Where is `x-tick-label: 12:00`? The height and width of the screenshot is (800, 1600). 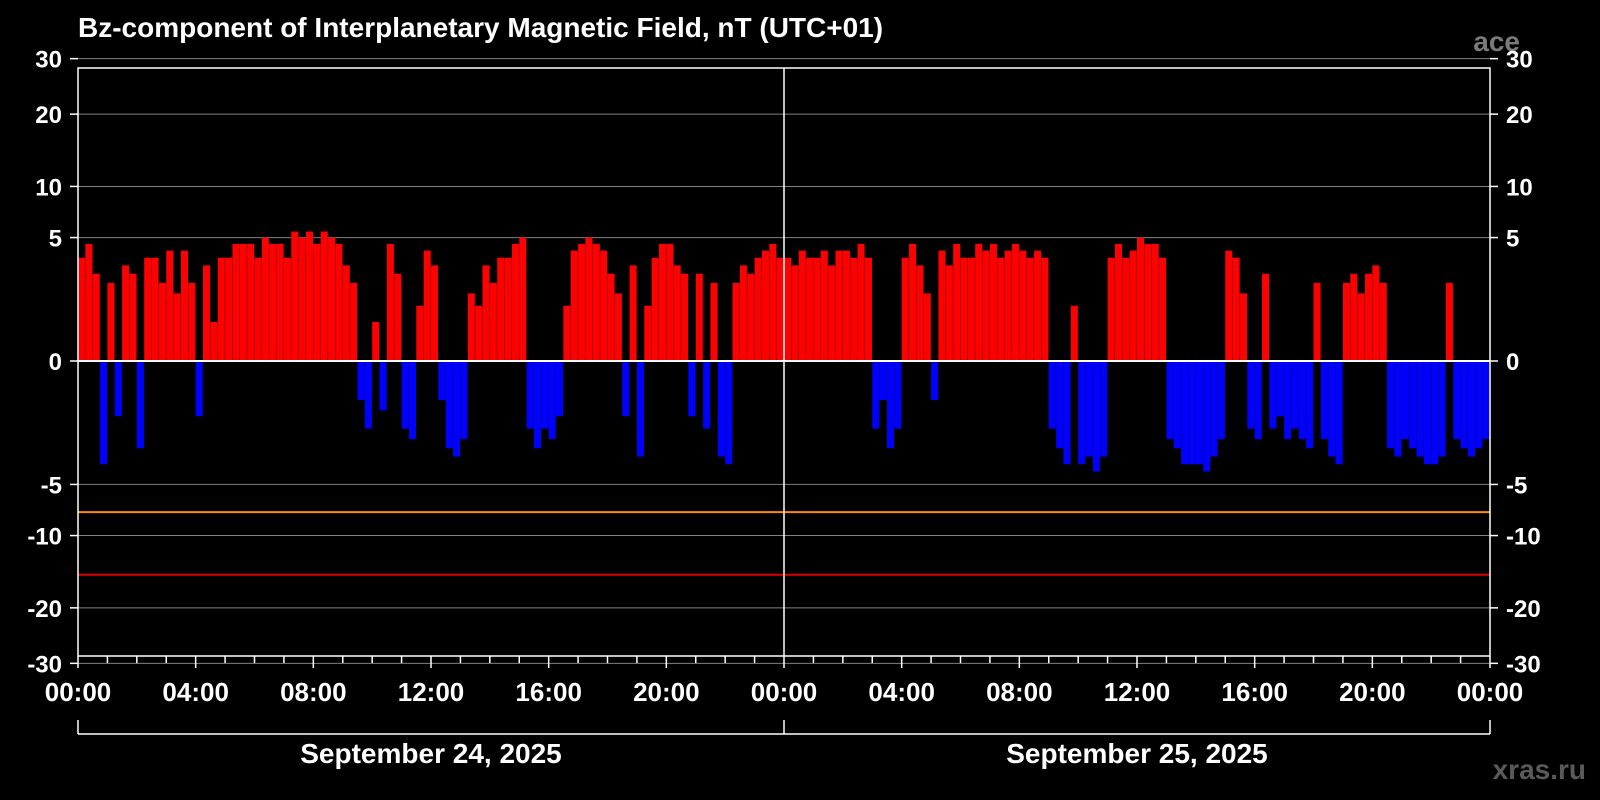
x-tick-label: 12:00 is located at coordinates (431, 692).